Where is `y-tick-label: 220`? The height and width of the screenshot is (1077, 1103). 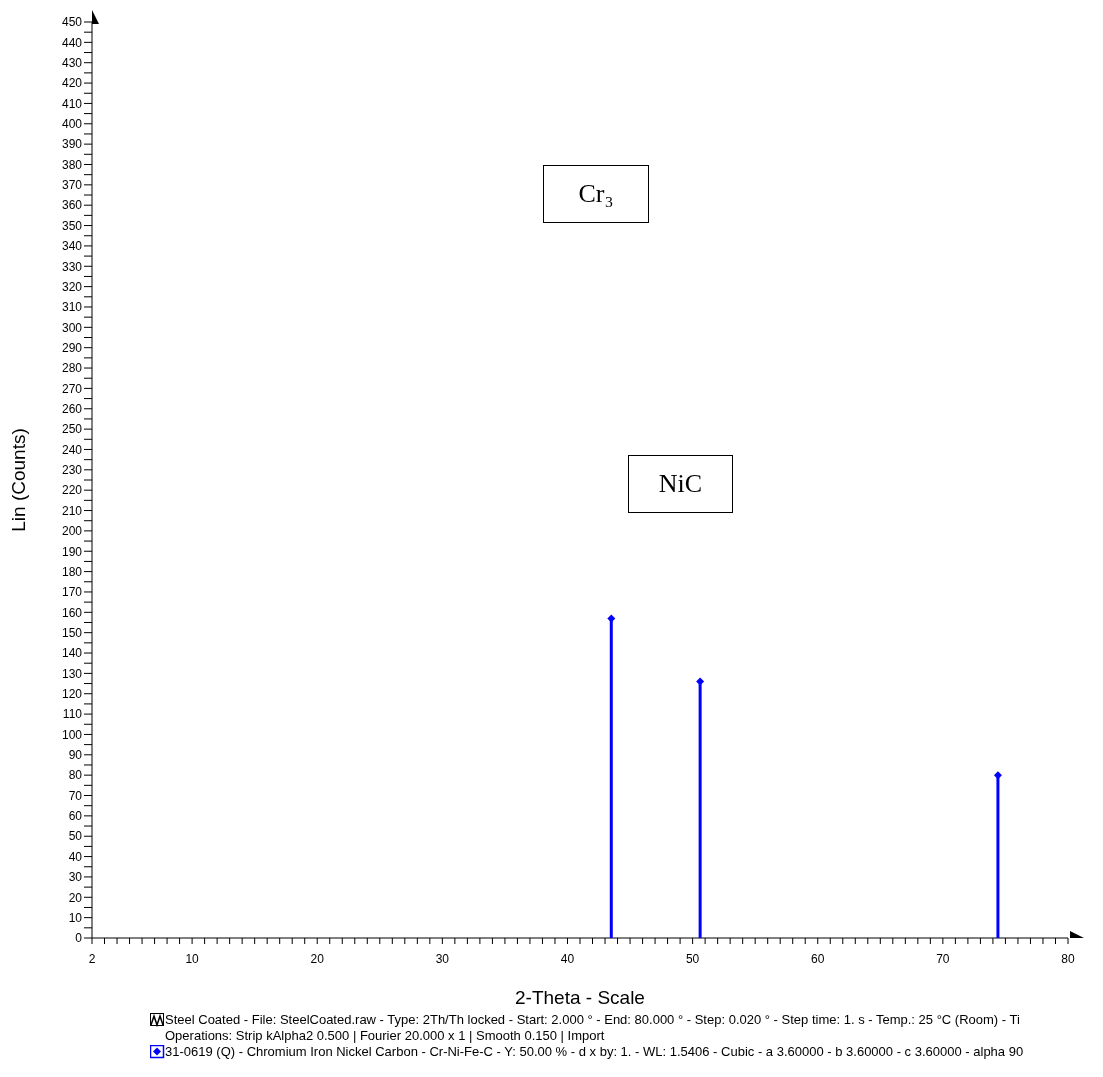 y-tick-label: 220 is located at coordinates (72, 490).